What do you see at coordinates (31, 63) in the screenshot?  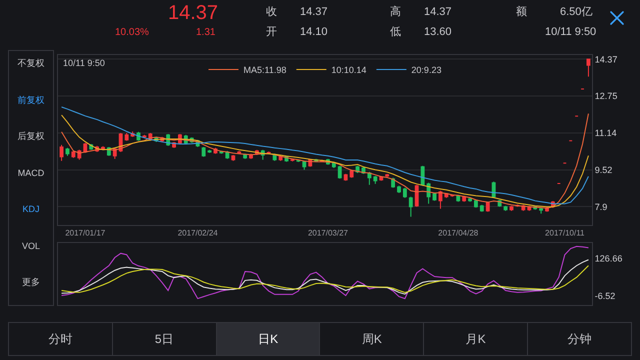 I see `text: 不复权` at bounding box center [31, 63].